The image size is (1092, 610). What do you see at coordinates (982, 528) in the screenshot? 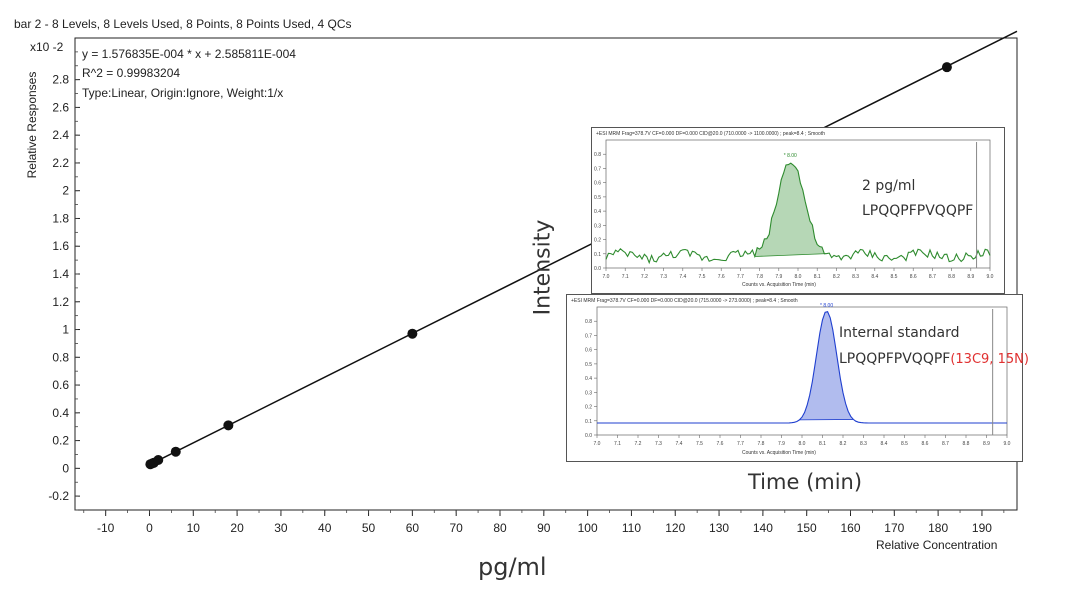
I see `x-tick-label: 190` at bounding box center [982, 528].